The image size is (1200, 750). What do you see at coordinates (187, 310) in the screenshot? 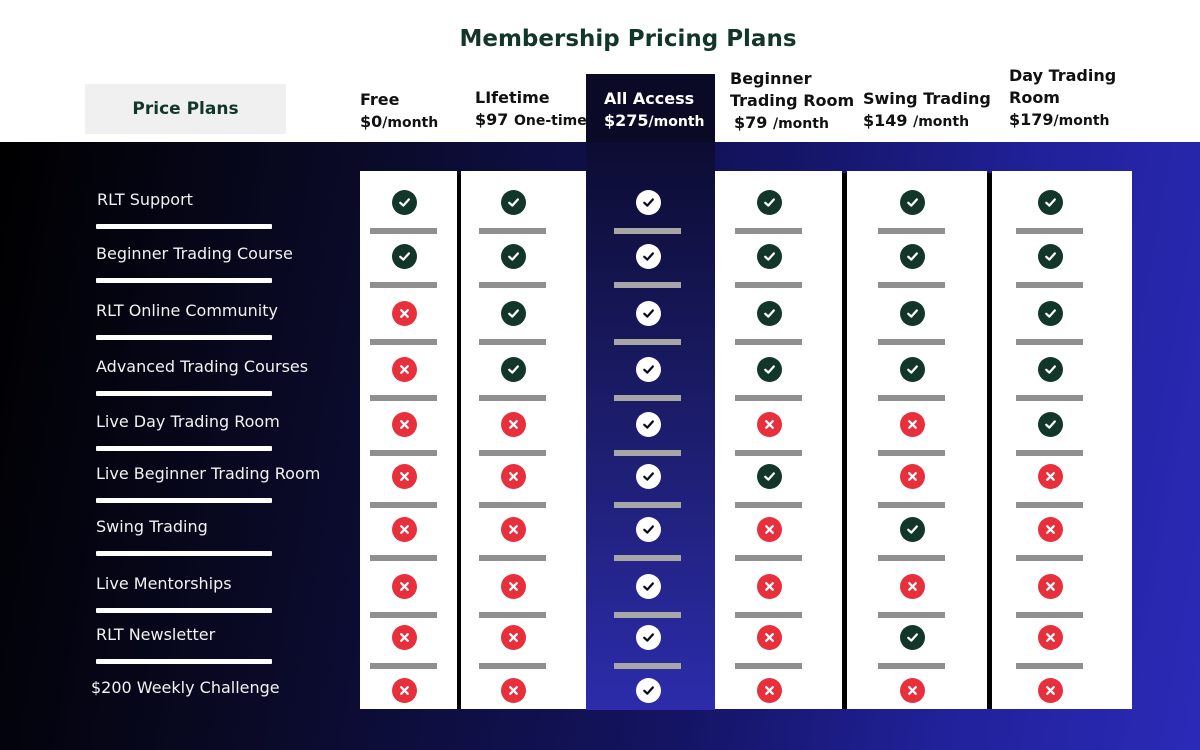
I see `feature-label: RLT Online Community` at bounding box center [187, 310].